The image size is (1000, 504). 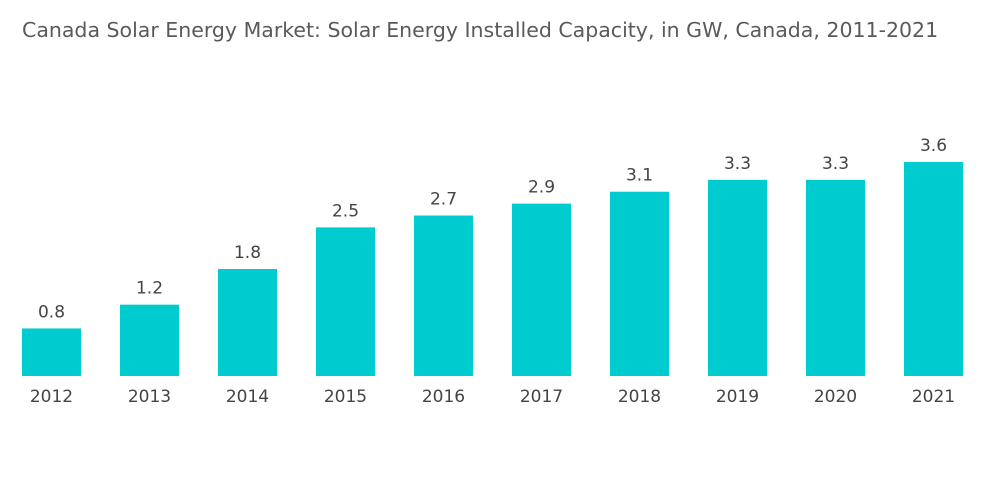 What do you see at coordinates (835, 164) in the screenshot?
I see `value-label-2020: 3.3` at bounding box center [835, 164].